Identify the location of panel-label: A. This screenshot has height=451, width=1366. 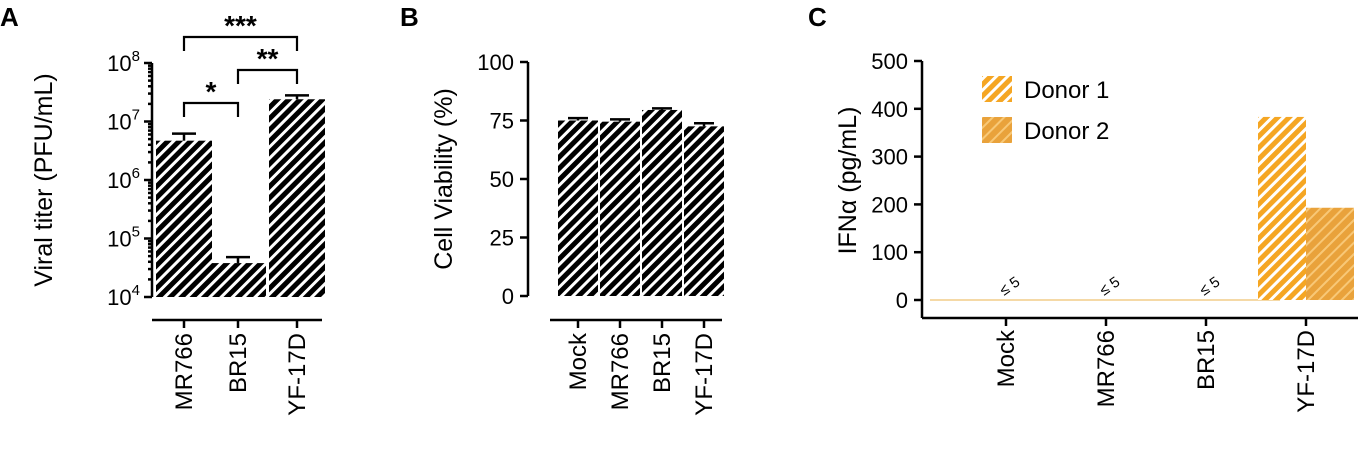
(9, 17).